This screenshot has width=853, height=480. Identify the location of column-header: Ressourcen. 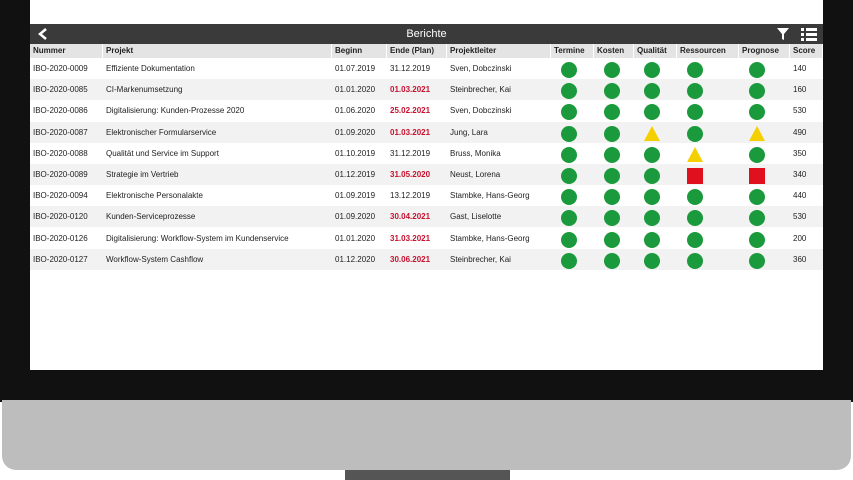
(708, 51).